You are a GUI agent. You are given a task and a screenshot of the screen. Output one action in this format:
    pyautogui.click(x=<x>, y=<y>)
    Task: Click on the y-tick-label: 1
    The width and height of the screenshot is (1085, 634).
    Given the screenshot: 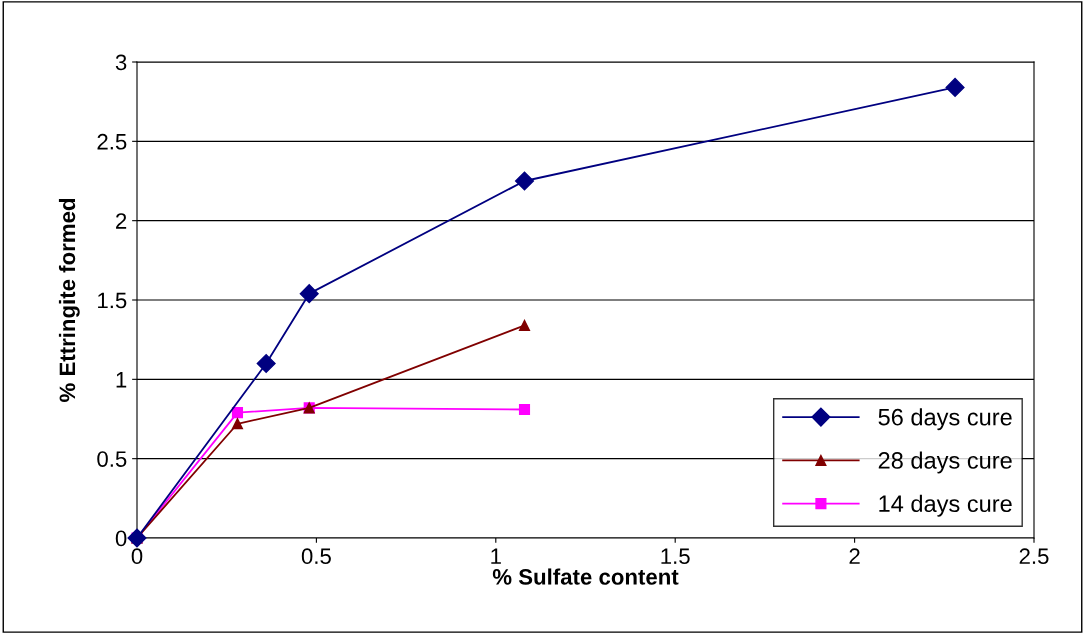 What is the action you would take?
    pyautogui.click(x=121, y=380)
    